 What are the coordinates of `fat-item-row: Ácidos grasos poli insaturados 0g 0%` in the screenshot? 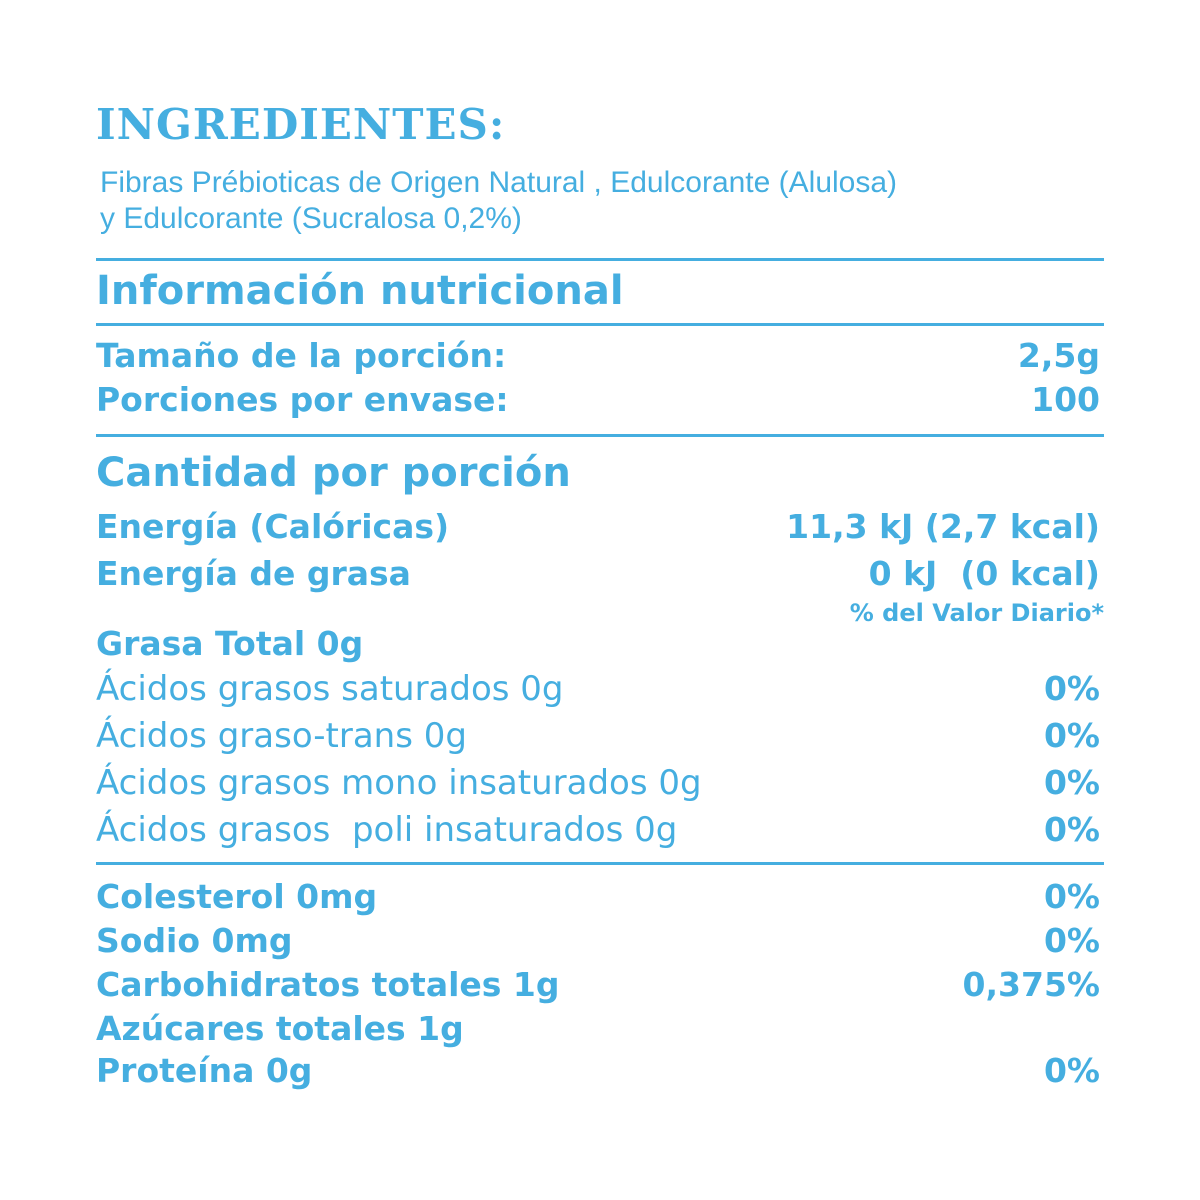 It's located at (600, 832).